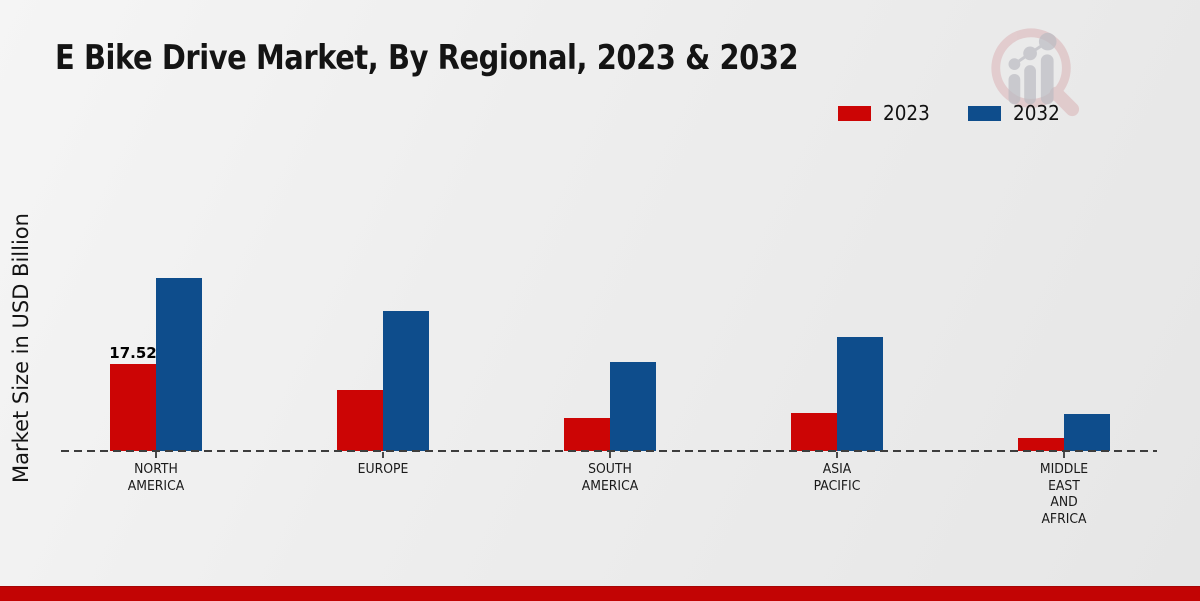 This screenshot has width=1200, height=601. What do you see at coordinates (860, 394) in the screenshot?
I see `bar-2032-asia-pacific` at bounding box center [860, 394].